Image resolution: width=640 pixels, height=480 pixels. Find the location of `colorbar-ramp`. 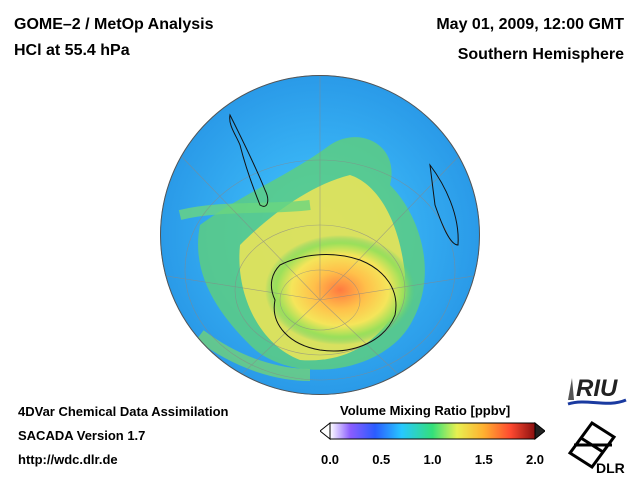

colorbar-ramp is located at coordinates (432, 431).